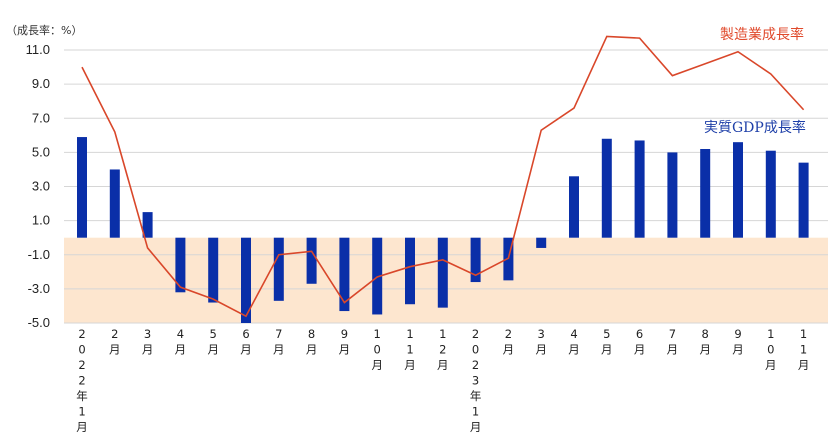 The image size is (840, 448). What do you see at coordinates (41, 117) in the screenshot?
I see `y-tick-label: 7.0` at bounding box center [41, 117].